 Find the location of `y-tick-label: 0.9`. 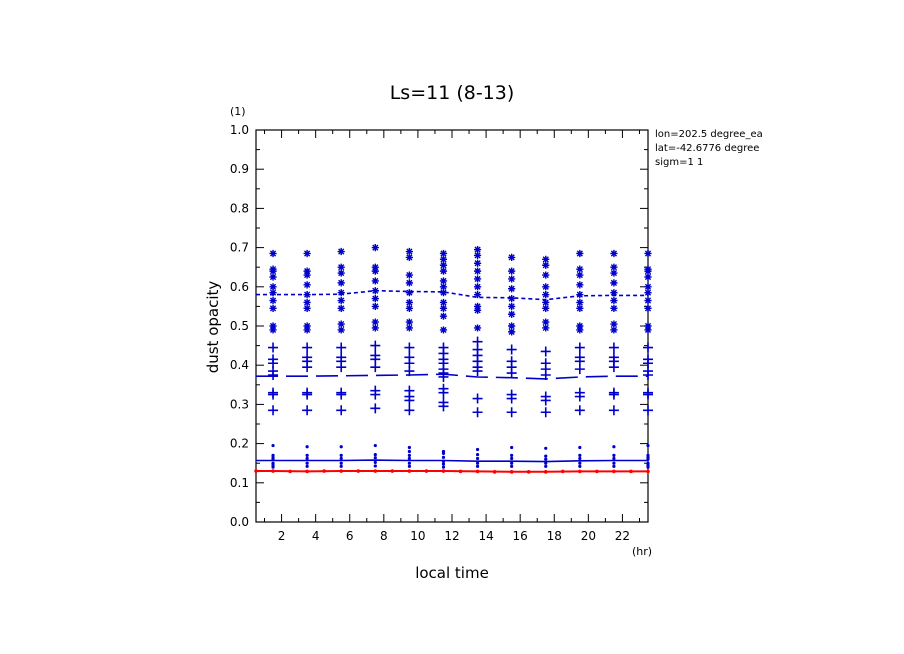

y-tick-label: 0.9 is located at coordinates (239, 169).